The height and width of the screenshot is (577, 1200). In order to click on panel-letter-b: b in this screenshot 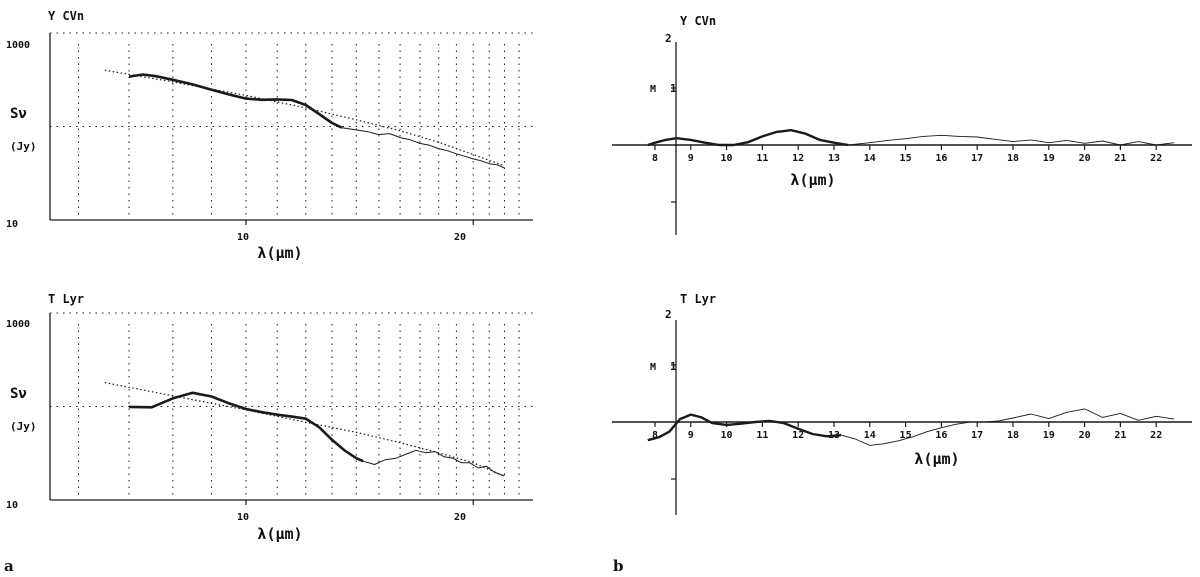, I will do `click(618, 566)`.